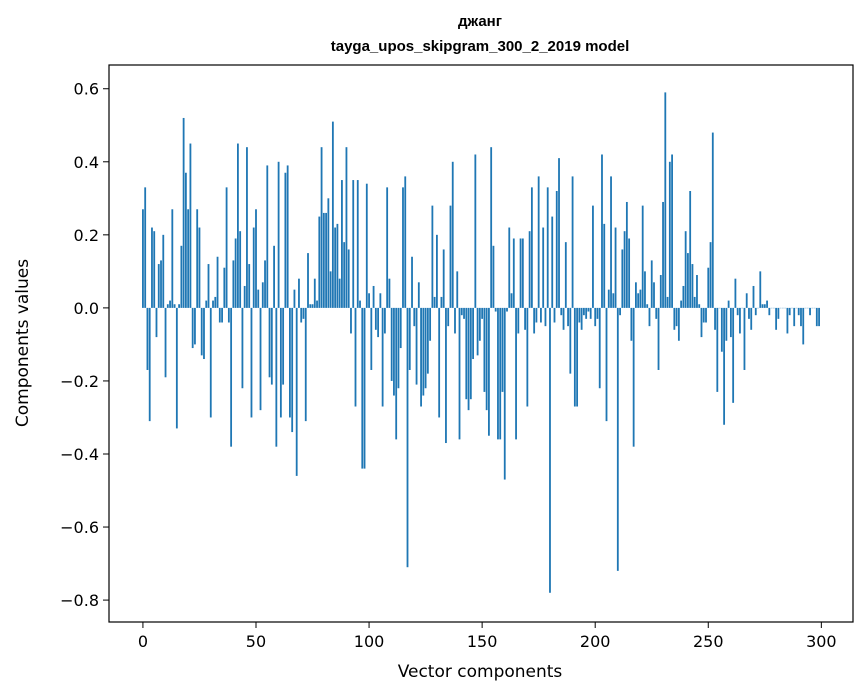  What do you see at coordinates (79, 600) in the screenshot?
I see `y-tick-label: −0.8` at bounding box center [79, 600].